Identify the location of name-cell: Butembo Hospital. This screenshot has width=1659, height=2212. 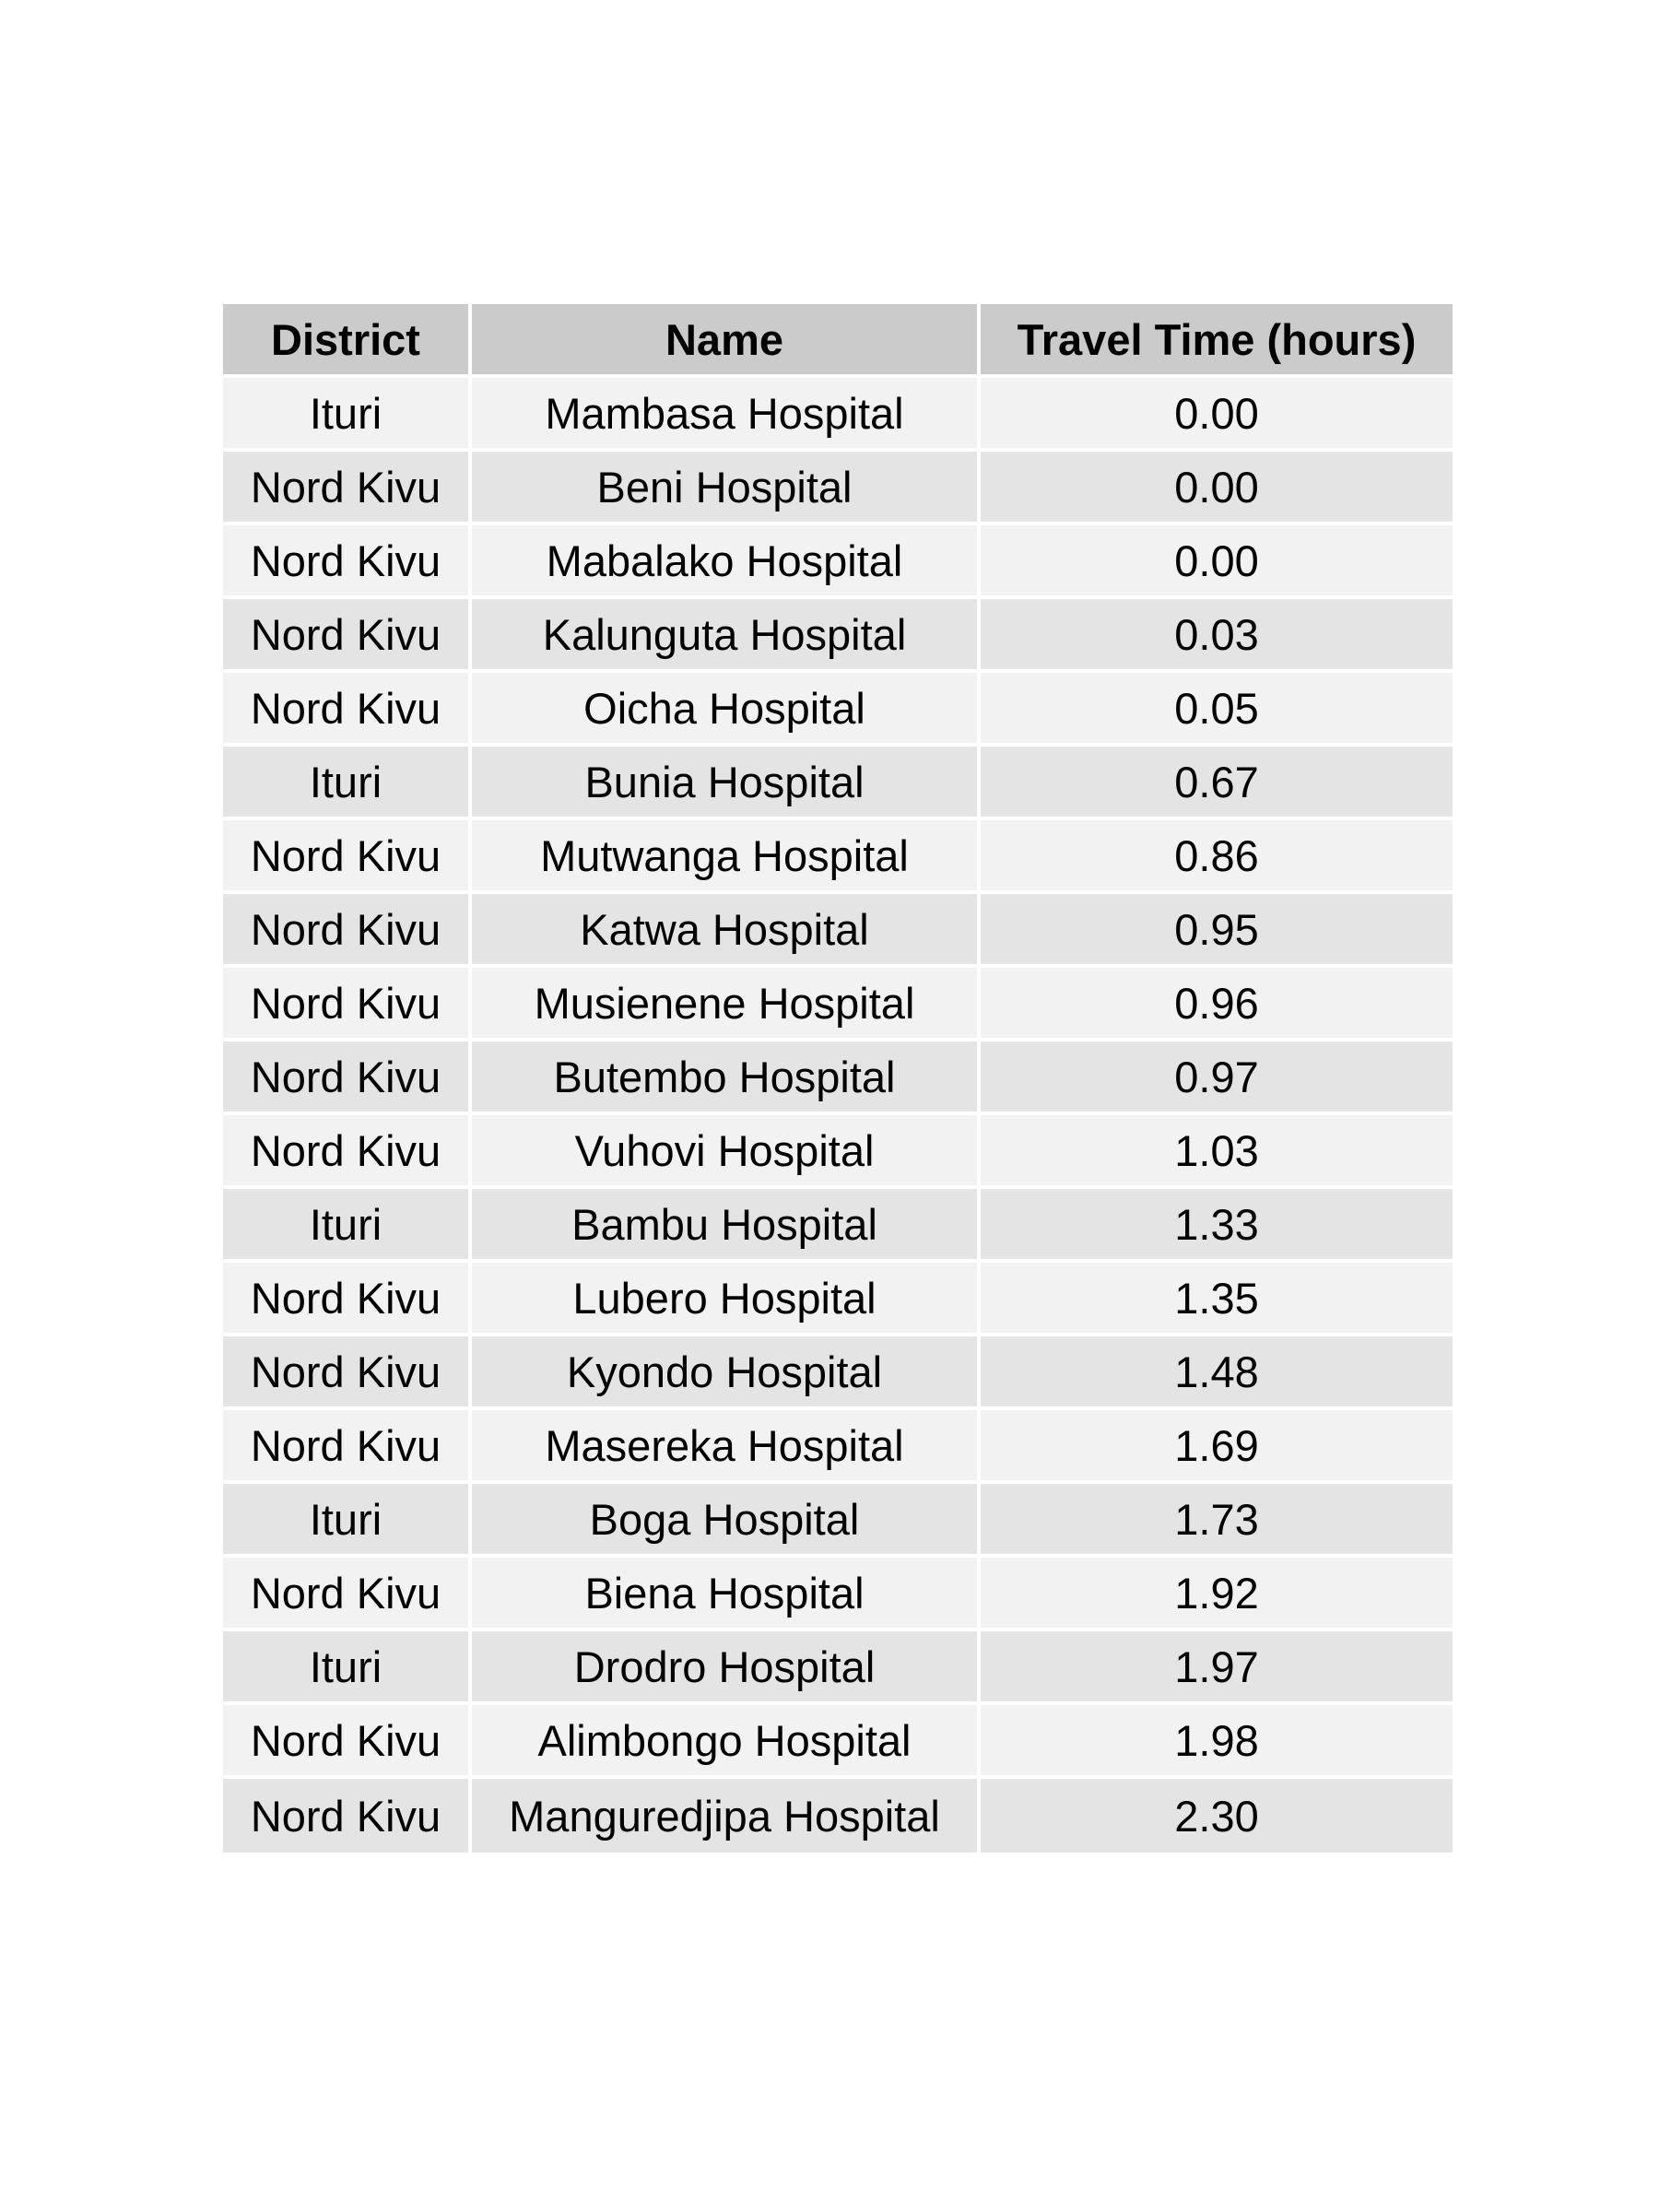
(726, 1078).